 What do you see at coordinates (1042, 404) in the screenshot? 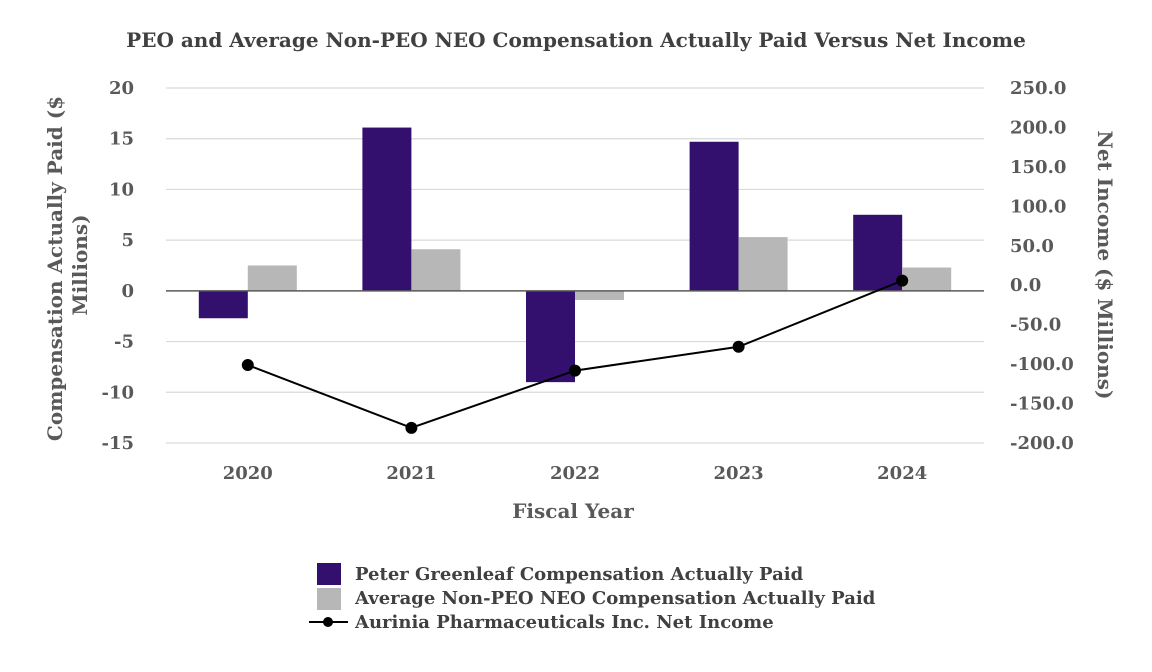
I see `y2-tick-label: -150.0` at bounding box center [1042, 404].